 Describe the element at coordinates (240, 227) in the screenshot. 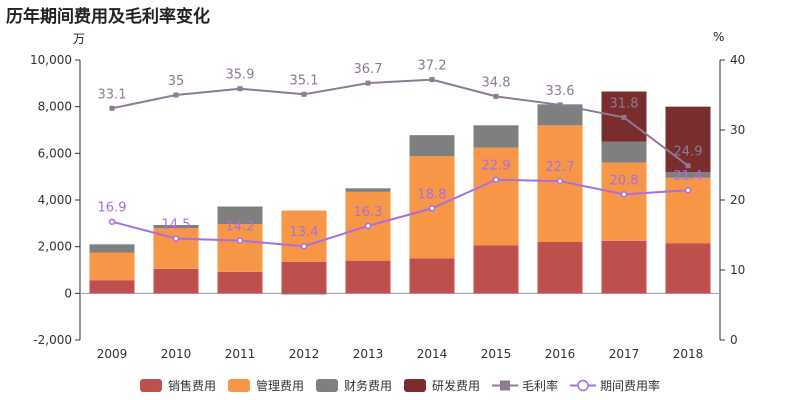

I see `expense-ratio-label: 14.2` at that location.